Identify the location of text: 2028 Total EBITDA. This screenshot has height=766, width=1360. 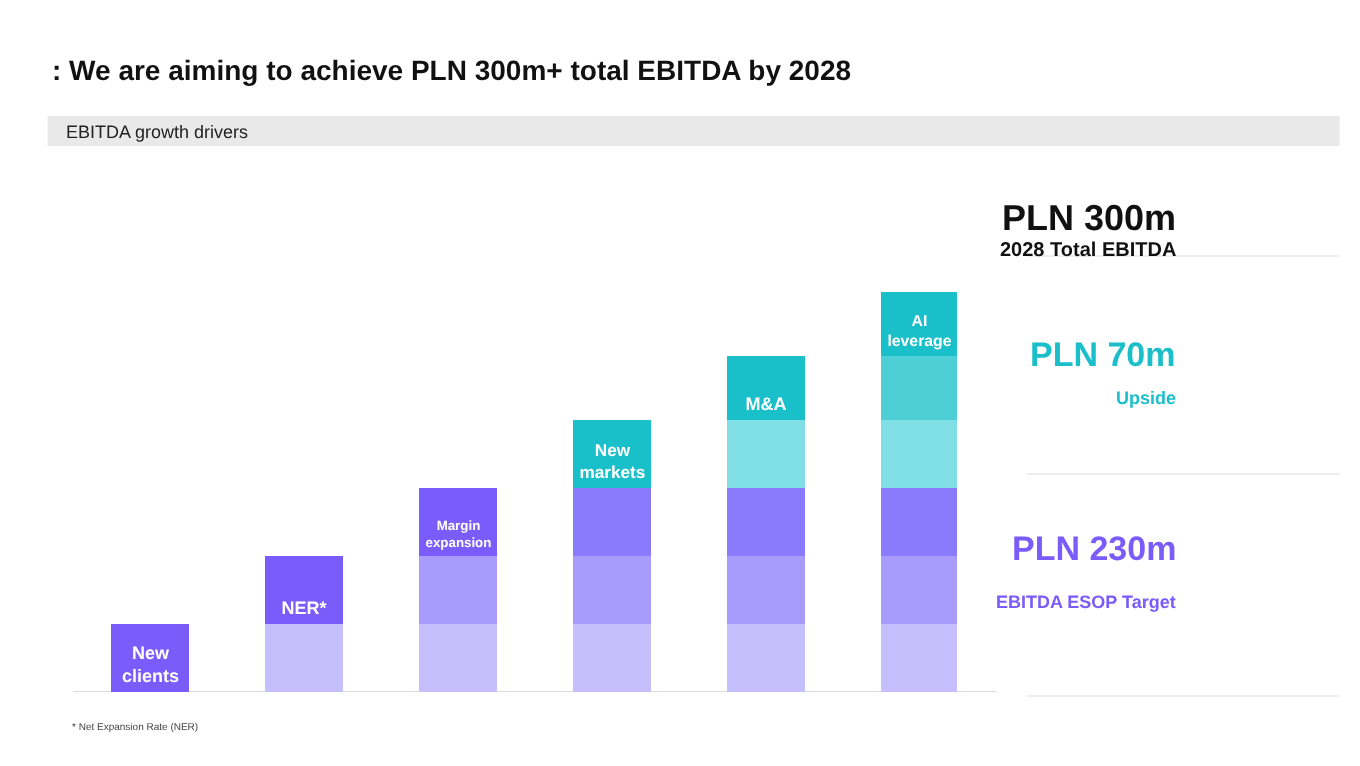
(1088, 251).